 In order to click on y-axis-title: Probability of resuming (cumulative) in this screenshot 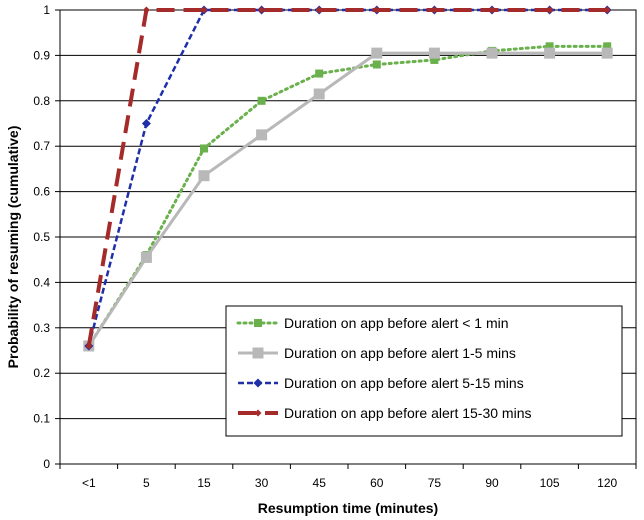, I will do `click(13, 247)`.